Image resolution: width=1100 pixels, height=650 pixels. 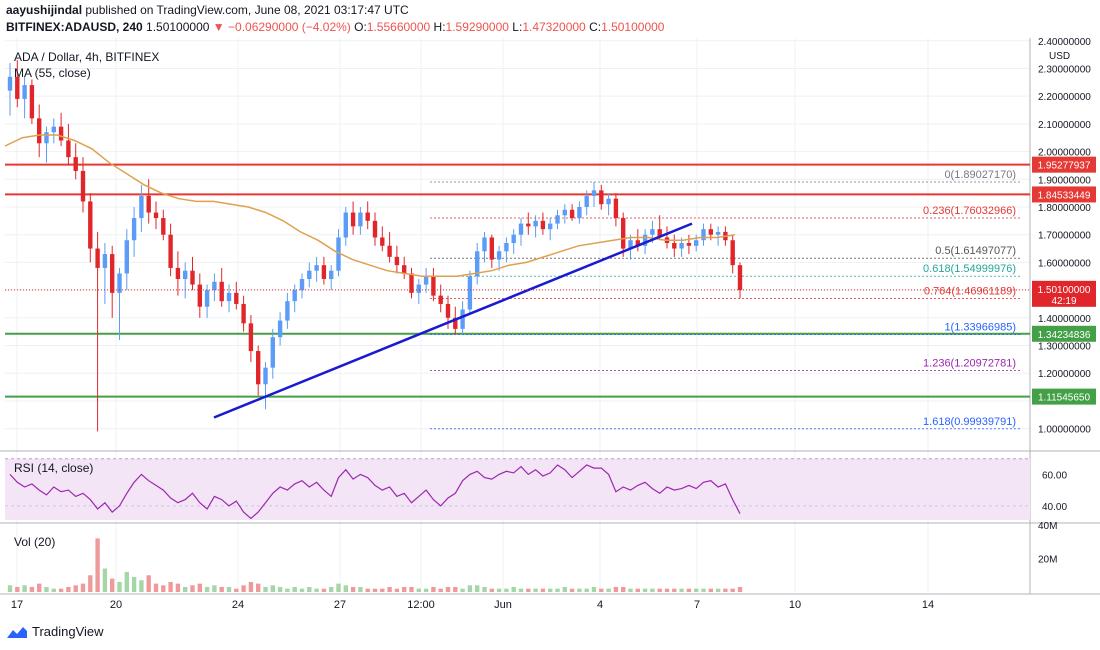 I want to click on time-axis: 17 20 24 27 12:00 Jun 4 7 10 14, so click(x=472, y=605).